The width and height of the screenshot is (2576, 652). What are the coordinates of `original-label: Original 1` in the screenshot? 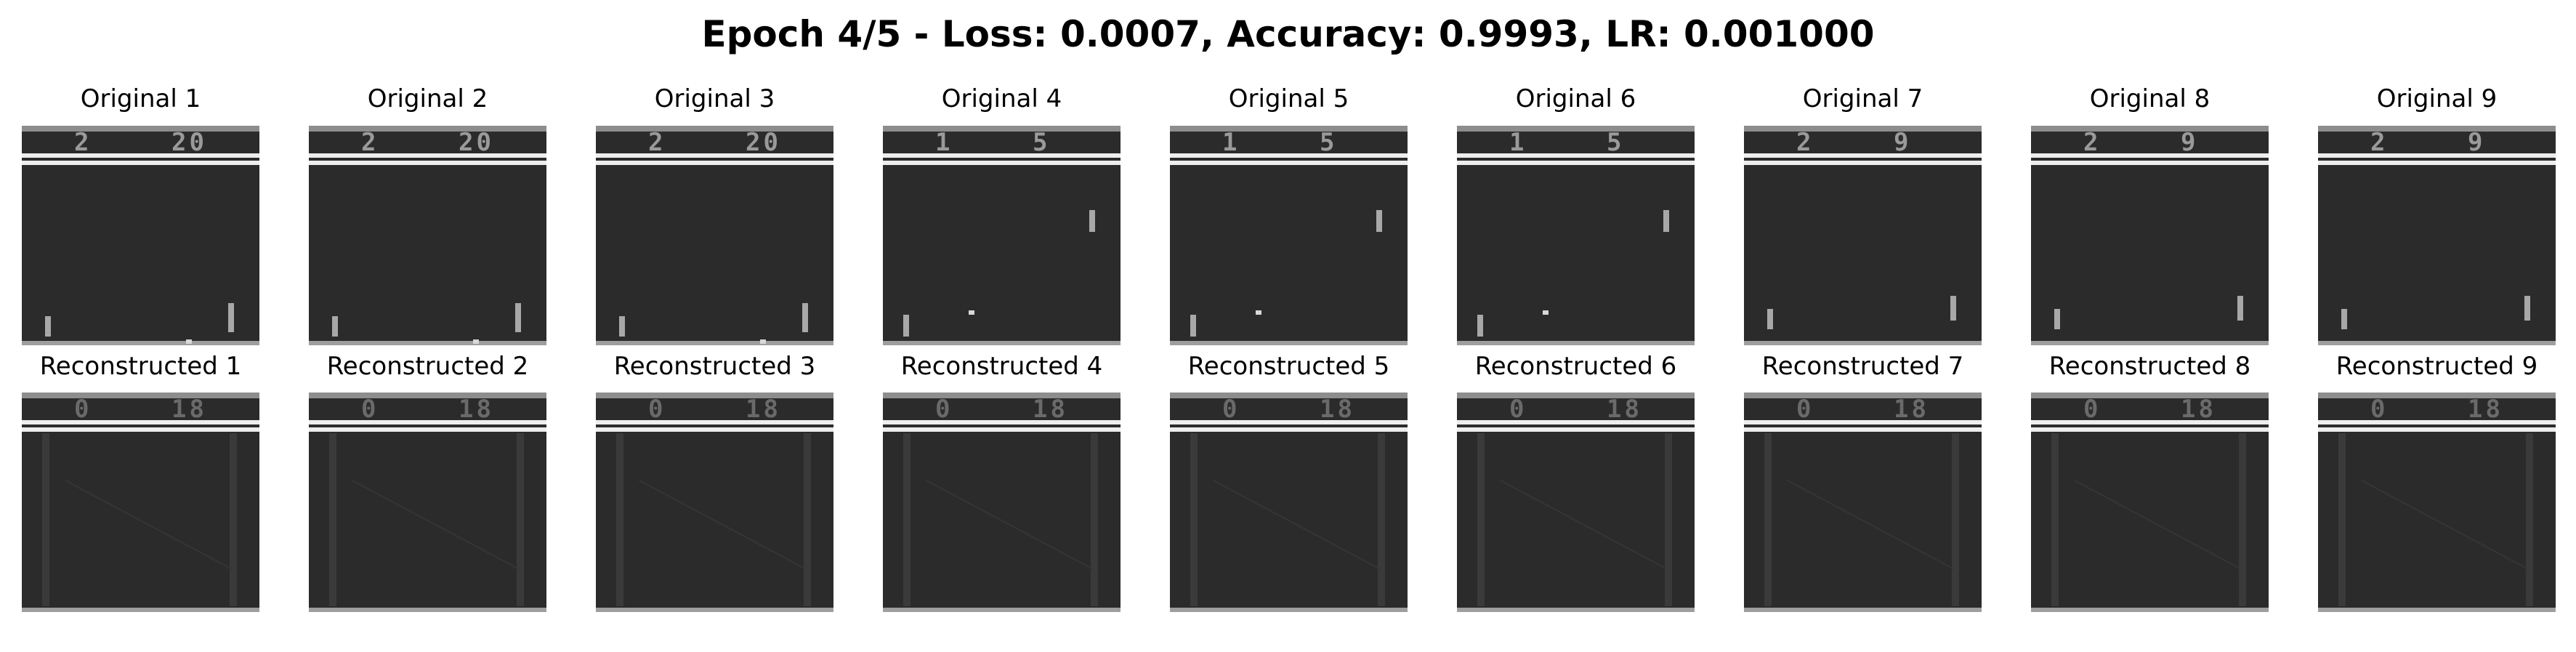 It's located at (141, 99).